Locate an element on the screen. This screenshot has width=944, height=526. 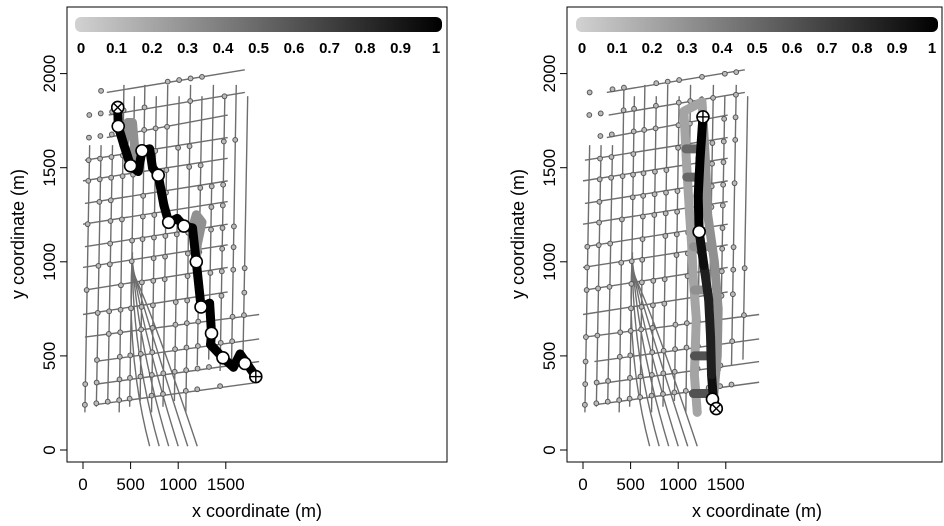
x-tick-label: 500 is located at coordinates (130, 484).